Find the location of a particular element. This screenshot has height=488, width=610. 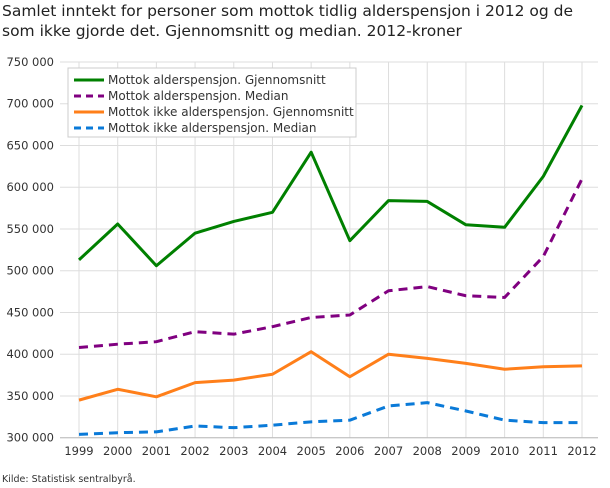

y-tick-label: 350 000 is located at coordinates (30, 396).